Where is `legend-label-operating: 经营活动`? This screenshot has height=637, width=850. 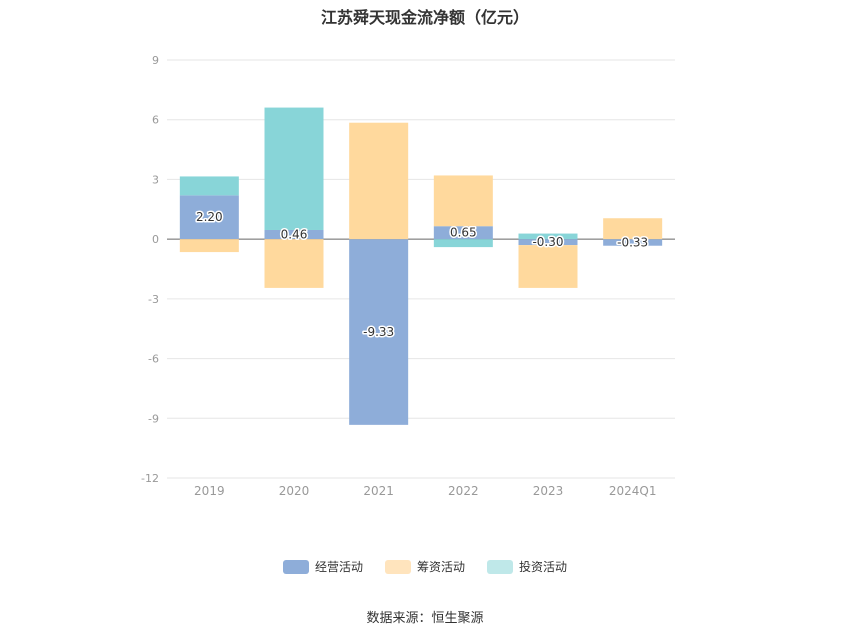
legend-label-operating: 经营活动 is located at coordinates (338, 567).